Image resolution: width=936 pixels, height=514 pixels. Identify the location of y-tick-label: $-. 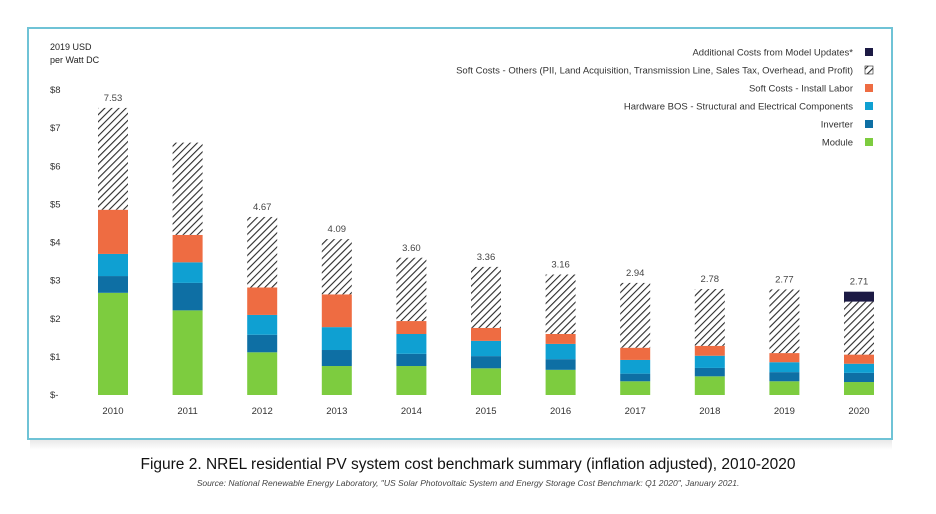
(54, 395).